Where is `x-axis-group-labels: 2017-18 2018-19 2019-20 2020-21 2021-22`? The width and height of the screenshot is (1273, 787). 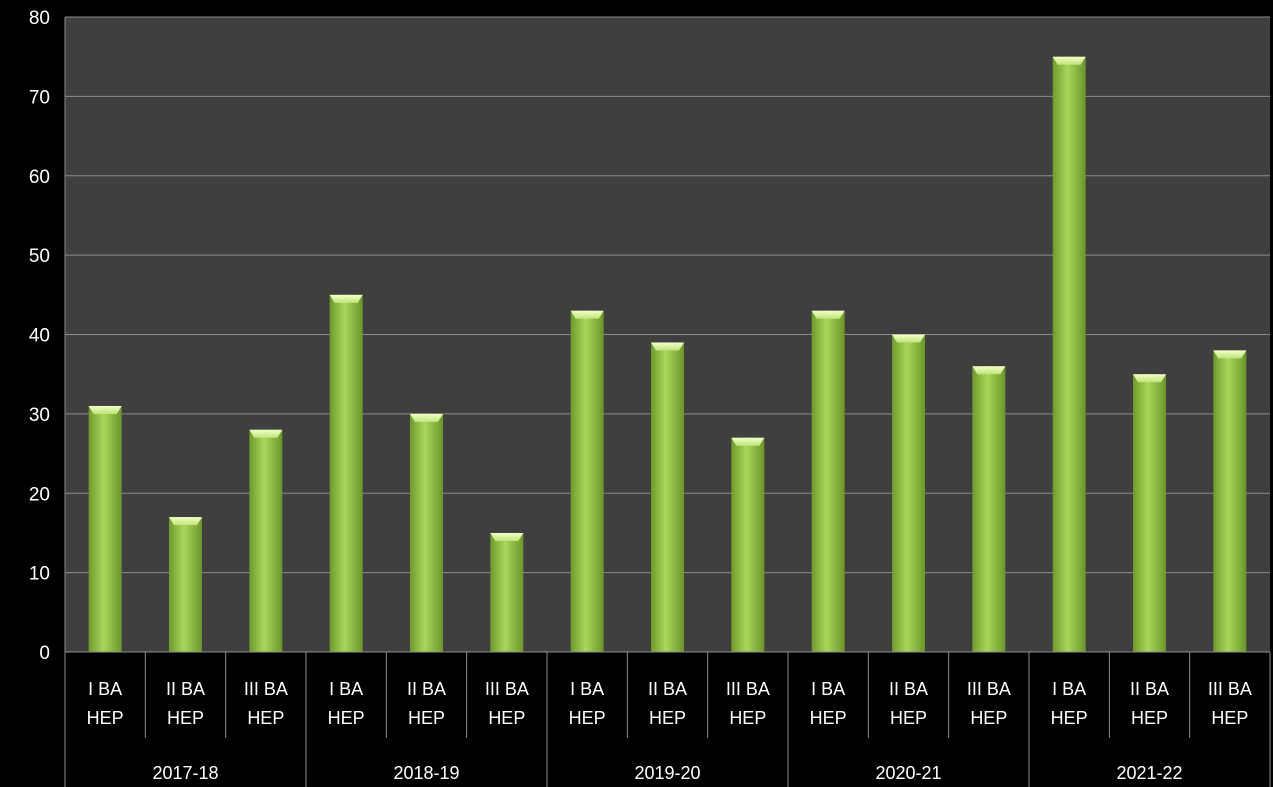 x-axis-group-labels: 2017-18 2018-19 2019-20 2020-21 2021-22 is located at coordinates (667, 773).